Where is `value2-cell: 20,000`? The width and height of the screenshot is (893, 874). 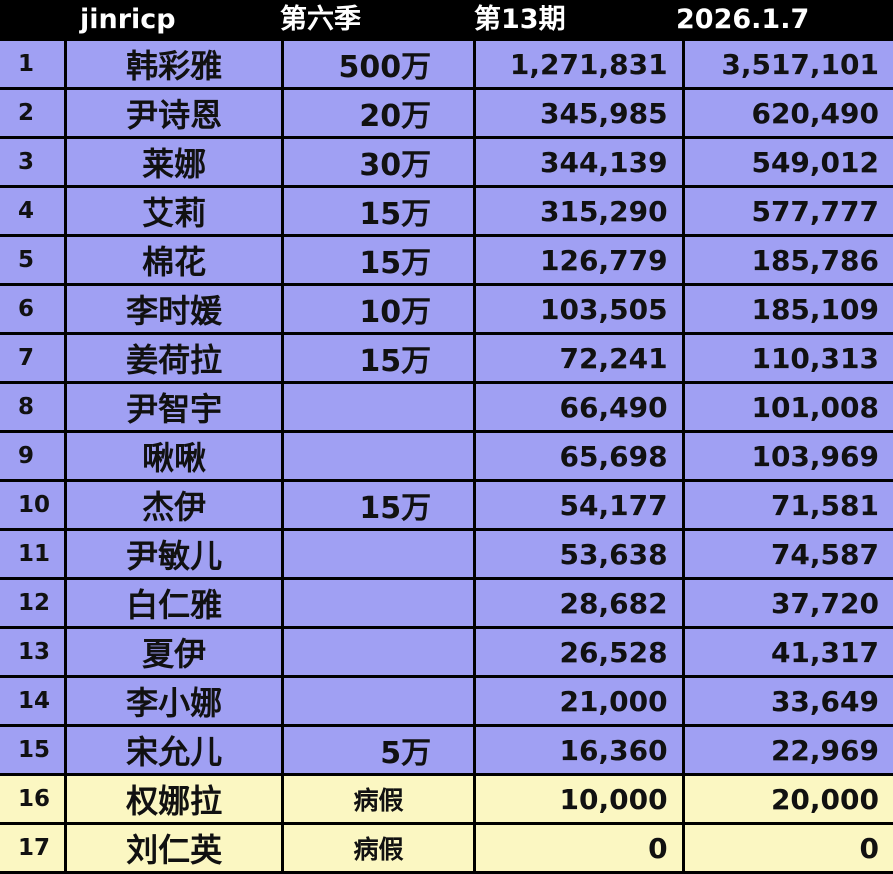
value2-cell: 20,000 is located at coordinates (788, 799).